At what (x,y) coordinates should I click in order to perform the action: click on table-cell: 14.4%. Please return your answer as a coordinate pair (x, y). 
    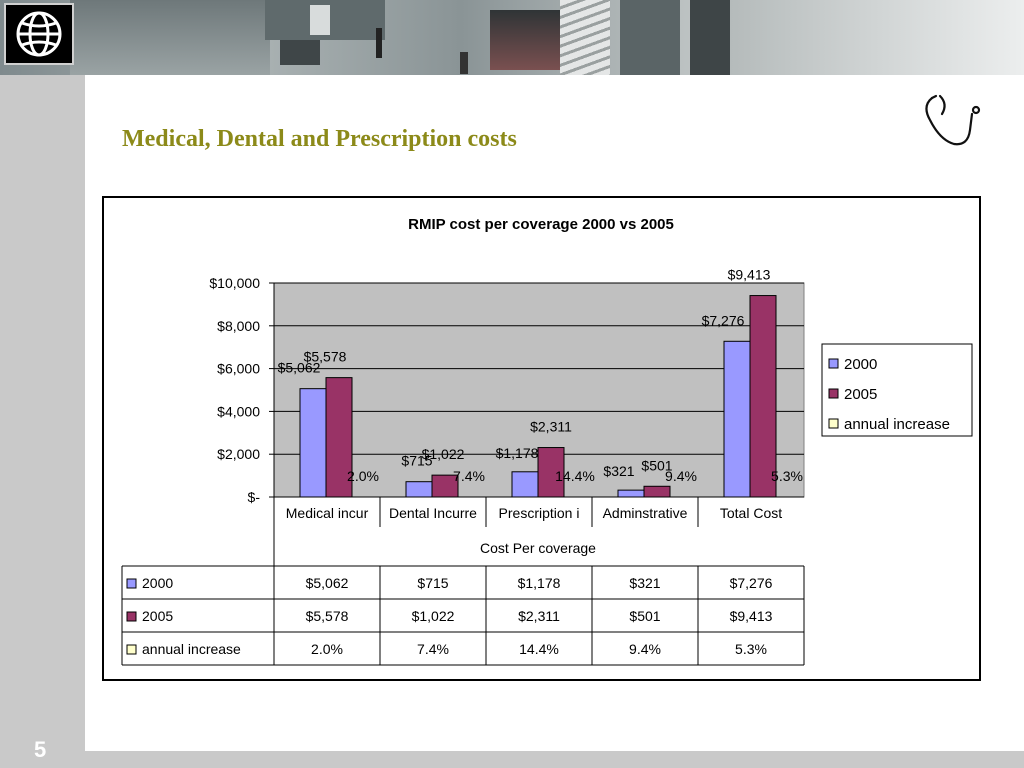
    Looking at the image, I should click on (539, 649).